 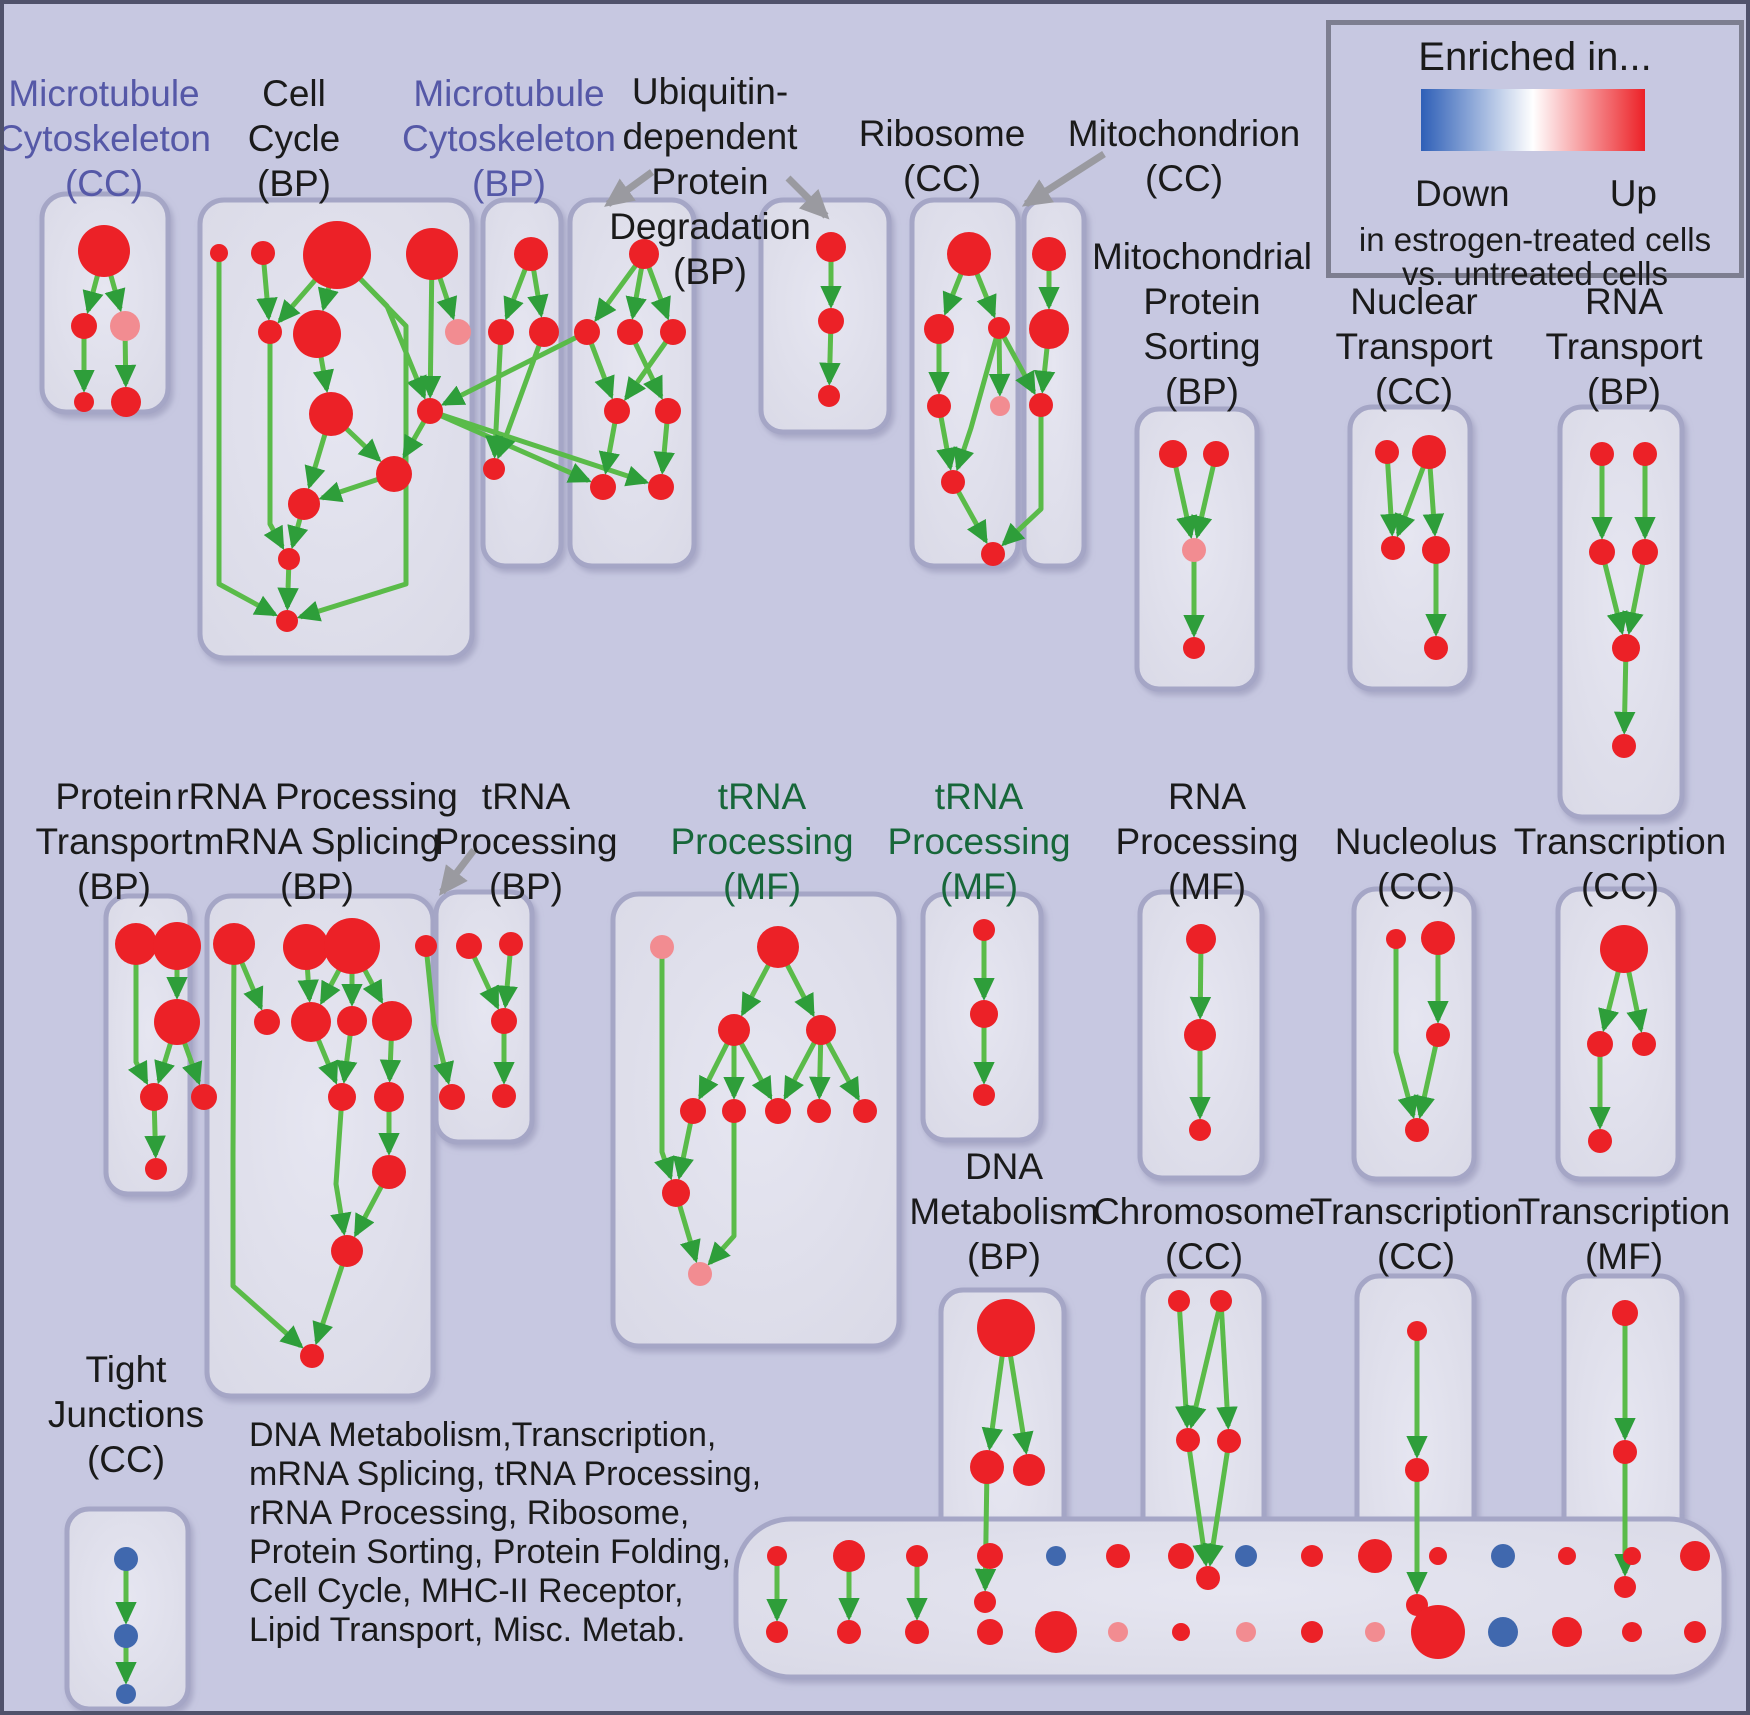 I want to click on cluster-label-mito-protein-sorting: Mitochondrial Protein Sorting (BP), so click(x=1202, y=324).